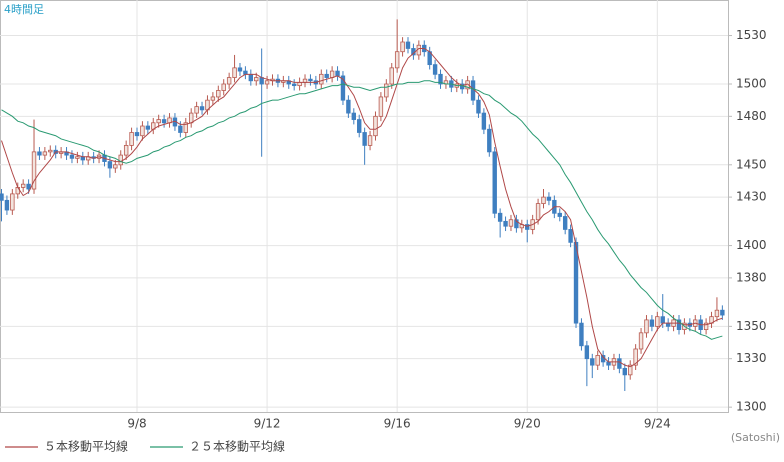  What do you see at coordinates (751, 277) in the screenshot?
I see `y-tick-label: 1380` at bounding box center [751, 277].